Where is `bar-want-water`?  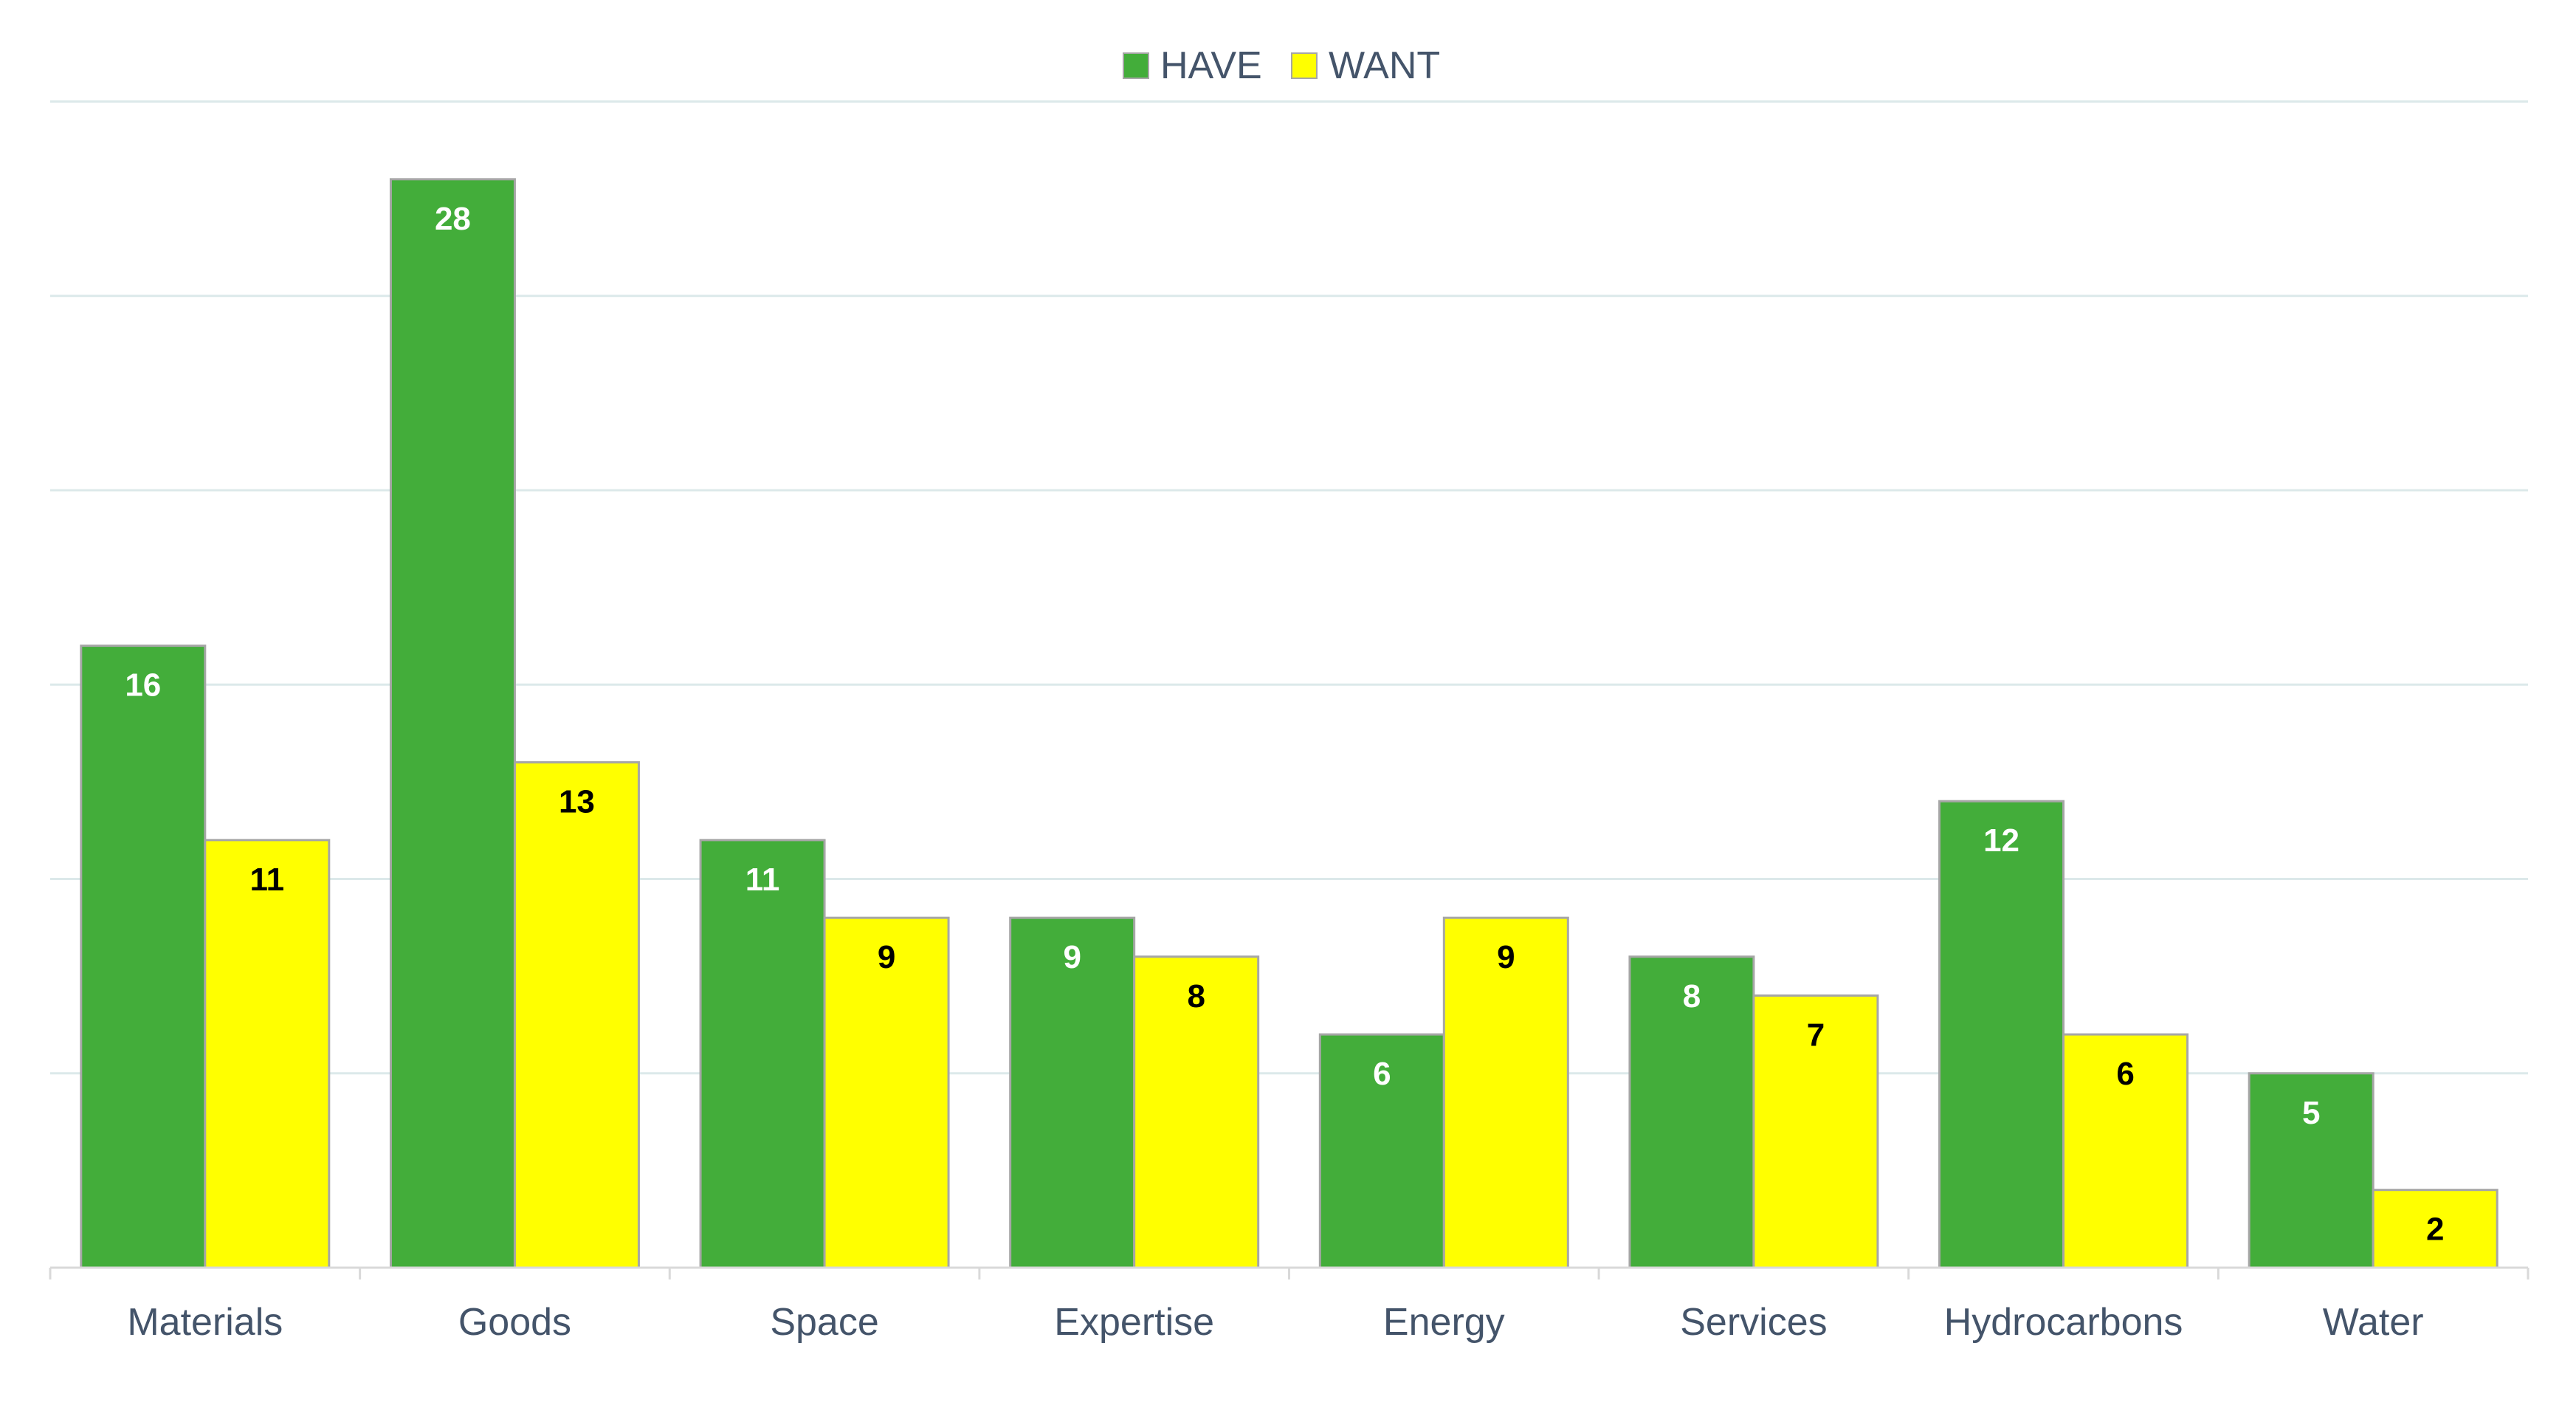 bar-want-water is located at coordinates (2435, 1229).